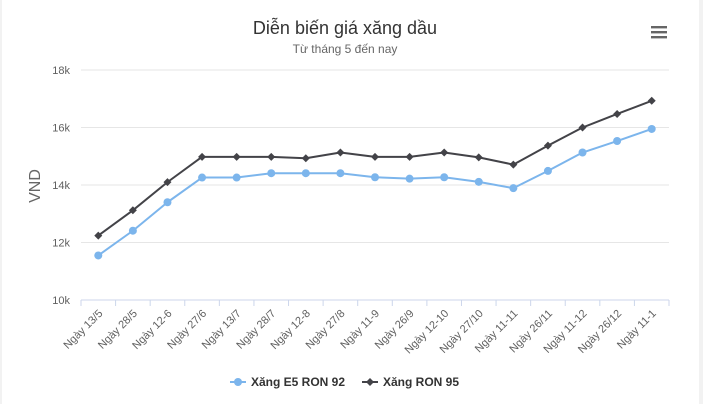 The width and height of the screenshot is (703, 404). What do you see at coordinates (345, 27) in the screenshot?
I see `chart-title: Diễn biến giá xăng dầu` at bounding box center [345, 27].